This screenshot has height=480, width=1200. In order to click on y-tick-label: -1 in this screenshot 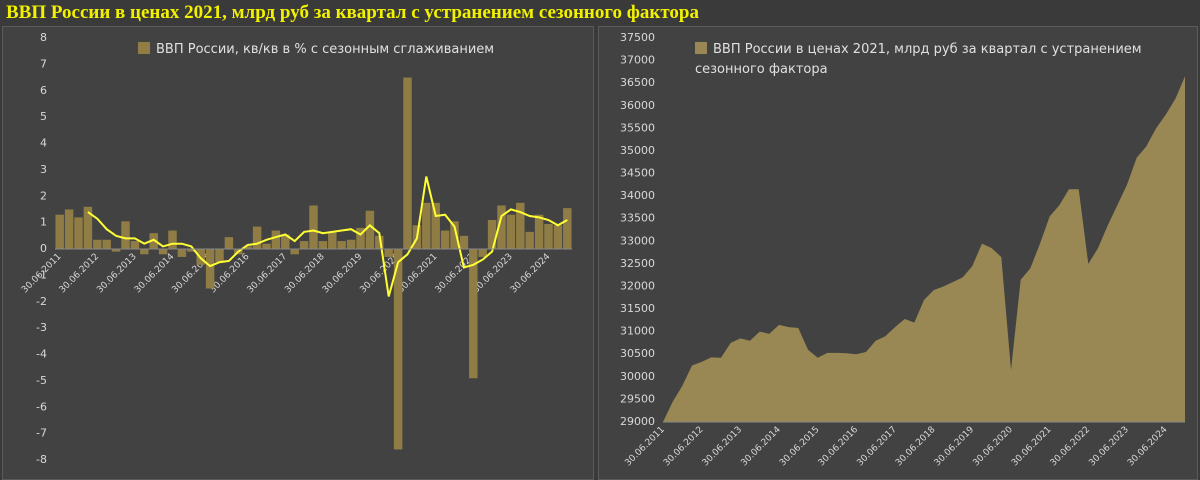, I will do `click(41, 274)`.